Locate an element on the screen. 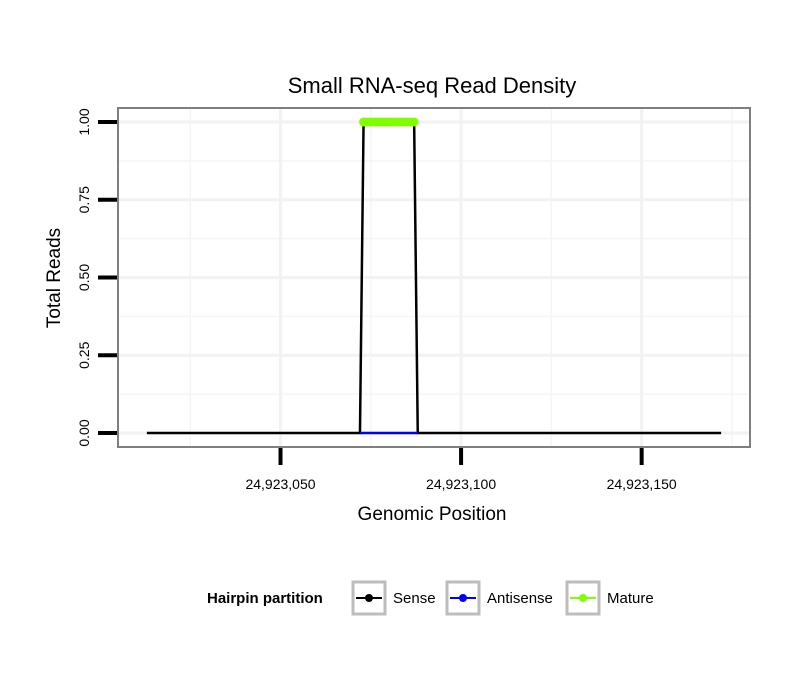  legend-label-antisense: Antisense is located at coordinates (520, 598).